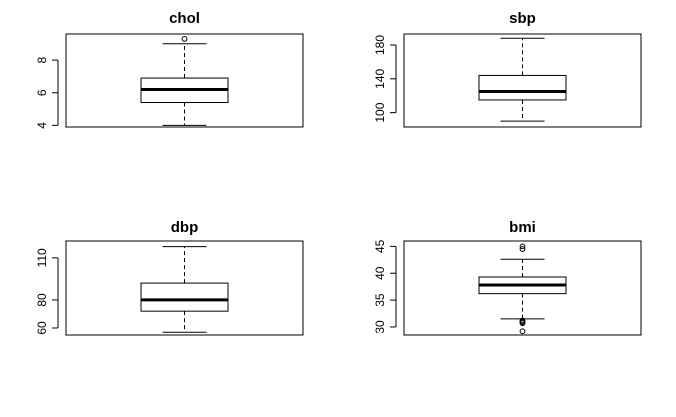  Describe the element at coordinates (42, 59) in the screenshot. I see `y-tick-label: 8` at that location.